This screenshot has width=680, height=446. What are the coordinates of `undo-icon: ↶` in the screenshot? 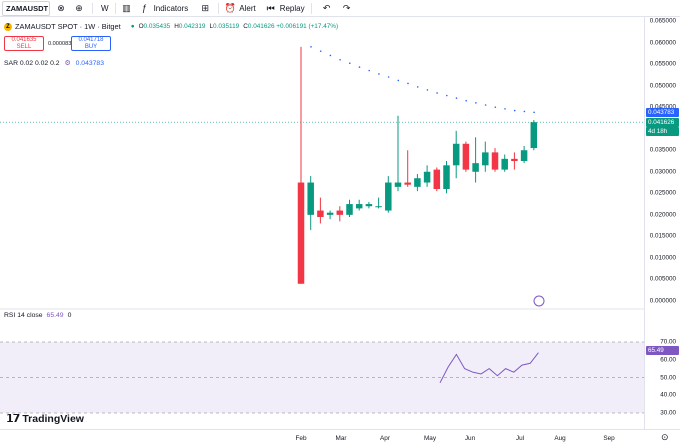 It's located at (326, 7).